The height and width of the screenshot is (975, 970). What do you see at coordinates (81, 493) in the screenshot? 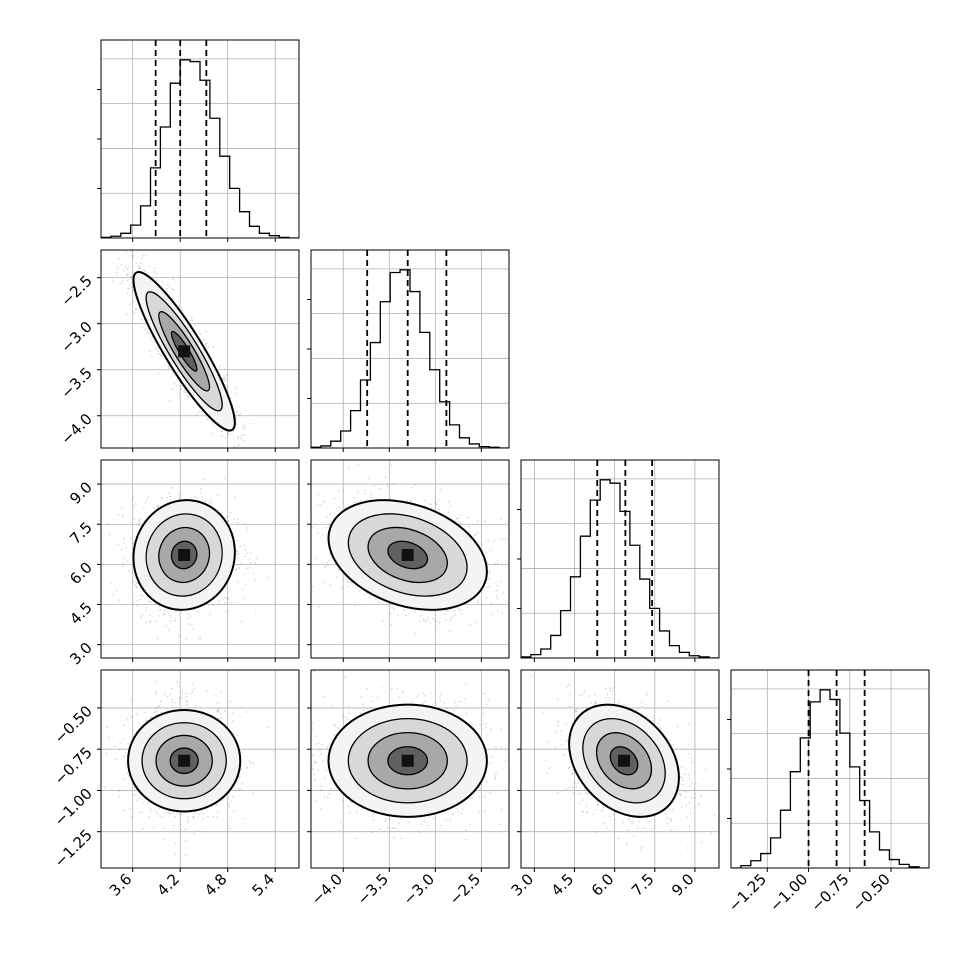
I see `y-tick-label: 9.0` at bounding box center [81, 493].